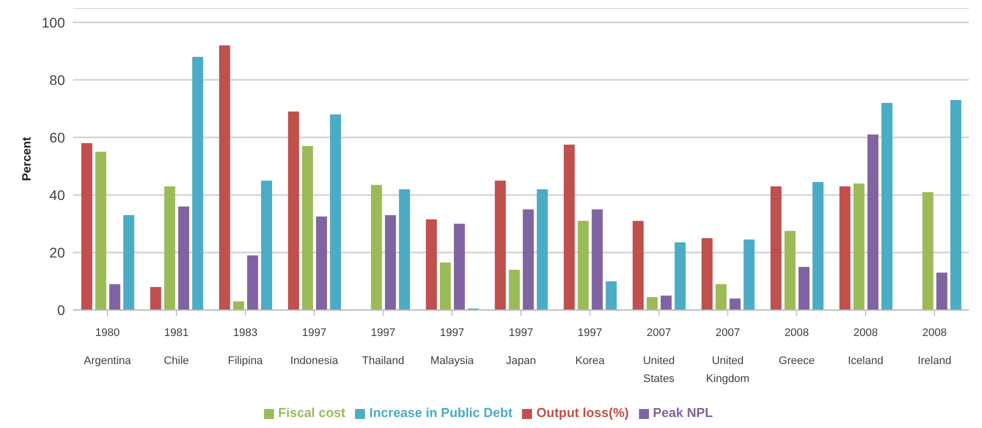 Image resolution: width=982 pixels, height=428 pixels. I want to click on category-label: 2008 Greece, so click(796, 347).